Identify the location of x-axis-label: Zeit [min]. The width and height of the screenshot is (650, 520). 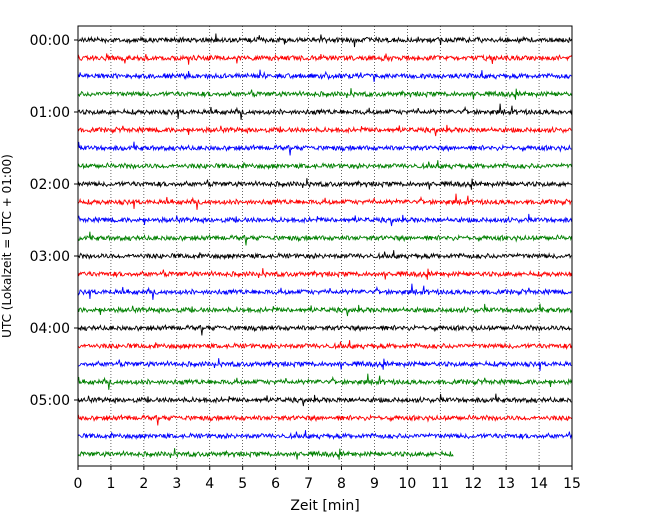
(324, 506).